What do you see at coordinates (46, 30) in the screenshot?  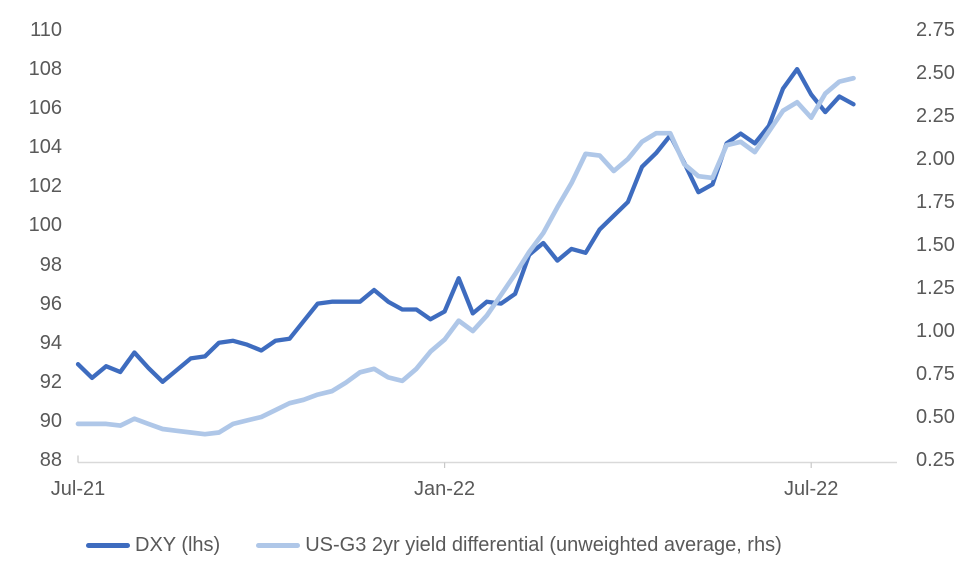 I see `left-axis-tick-label: 110` at bounding box center [46, 30].